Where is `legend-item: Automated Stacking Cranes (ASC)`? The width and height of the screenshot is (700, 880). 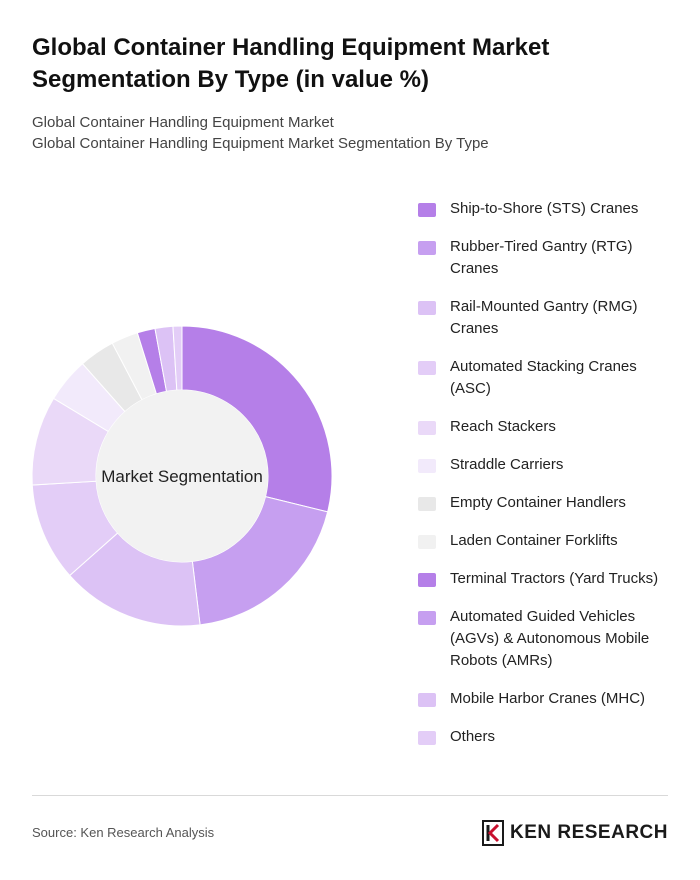 legend-item: Automated Stacking Cranes (ASC) is located at coordinates (548, 378).